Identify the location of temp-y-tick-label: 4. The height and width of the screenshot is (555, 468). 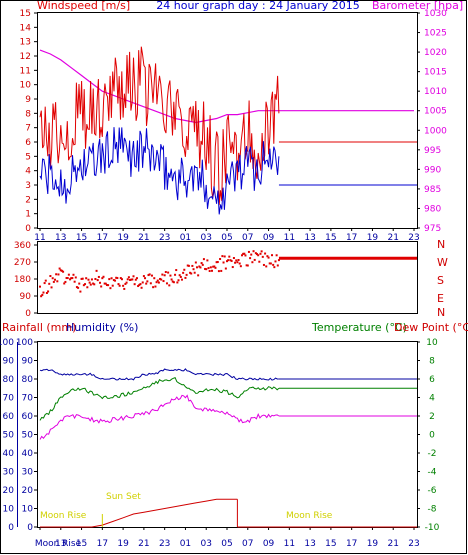
(432, 399).